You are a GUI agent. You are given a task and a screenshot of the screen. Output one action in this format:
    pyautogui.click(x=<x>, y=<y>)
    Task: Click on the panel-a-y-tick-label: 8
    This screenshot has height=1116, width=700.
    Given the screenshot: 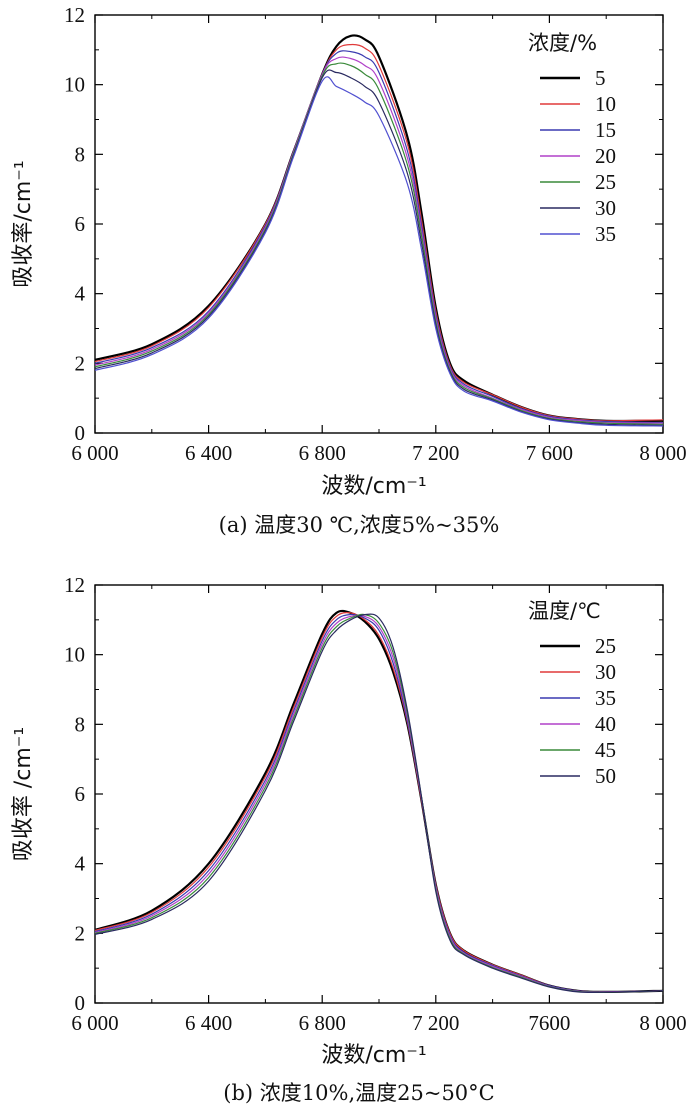 What is the action you would take?
    pyautogui.click(x=80, y=154)
    